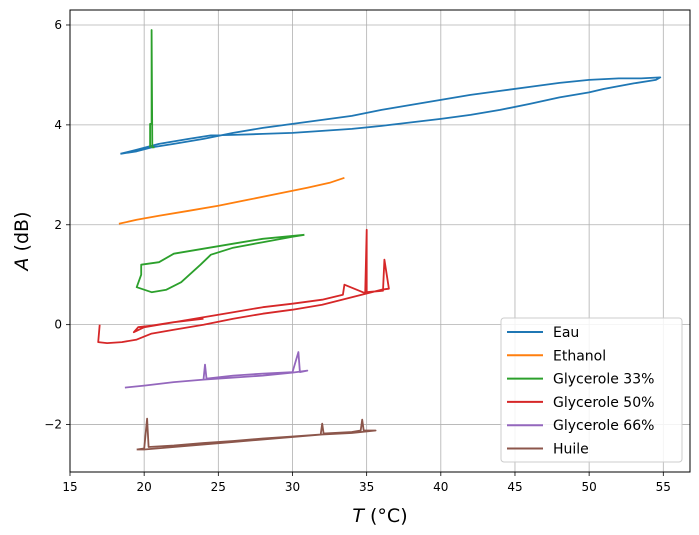 This screenshot has height=535, width=699. I want to click on series-line-eau, so click(391, 115).